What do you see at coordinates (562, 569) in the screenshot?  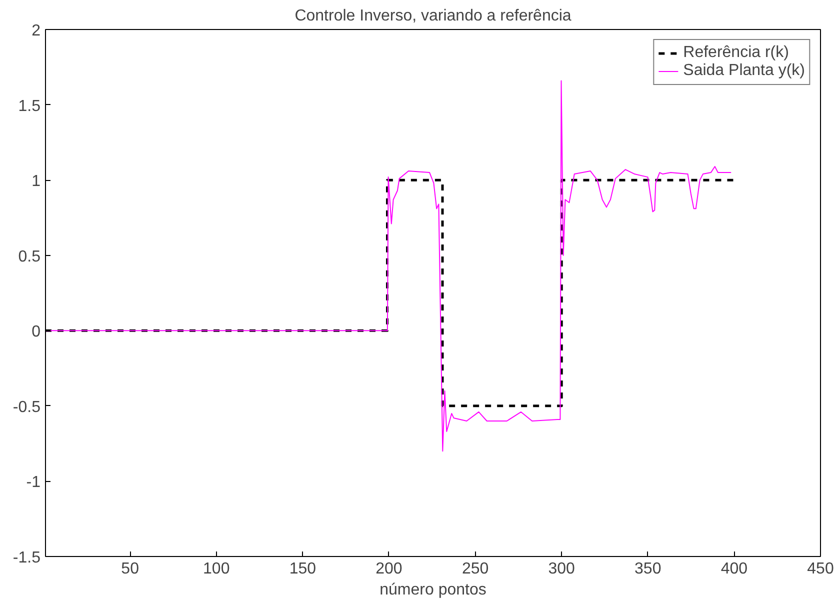 I see `x-tick-label: 300` at bounding box center [562, 569].